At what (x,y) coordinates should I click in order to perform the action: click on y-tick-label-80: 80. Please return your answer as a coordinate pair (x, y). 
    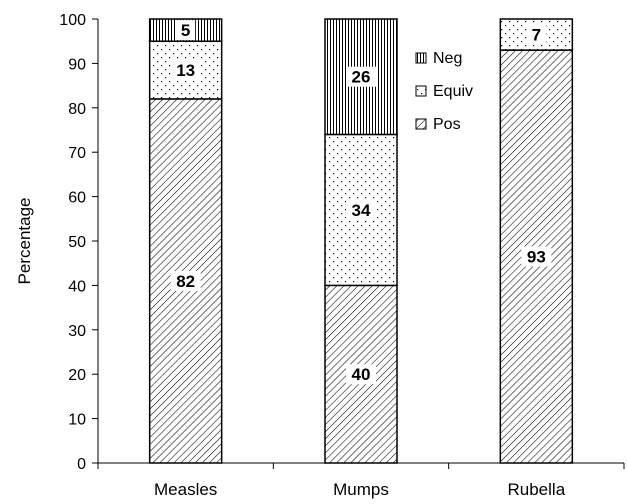
    Looking at the image, I should click on (77, 109).